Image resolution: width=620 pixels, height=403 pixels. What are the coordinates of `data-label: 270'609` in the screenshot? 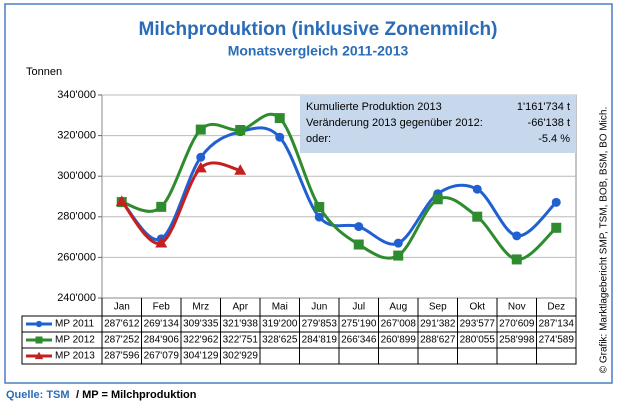 It's located at (517, 324).